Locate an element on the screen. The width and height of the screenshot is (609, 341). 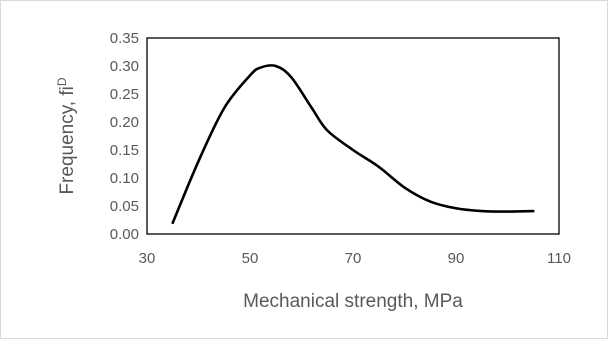
y-tick-label: 0.15 is located at coordinates (124, 150).